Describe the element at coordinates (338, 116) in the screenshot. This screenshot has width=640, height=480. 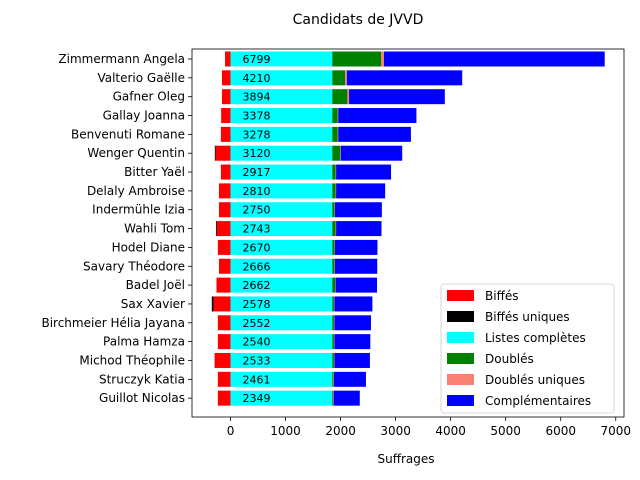
I see `bar-doubles-uniques-gallay-joanna` at that location.